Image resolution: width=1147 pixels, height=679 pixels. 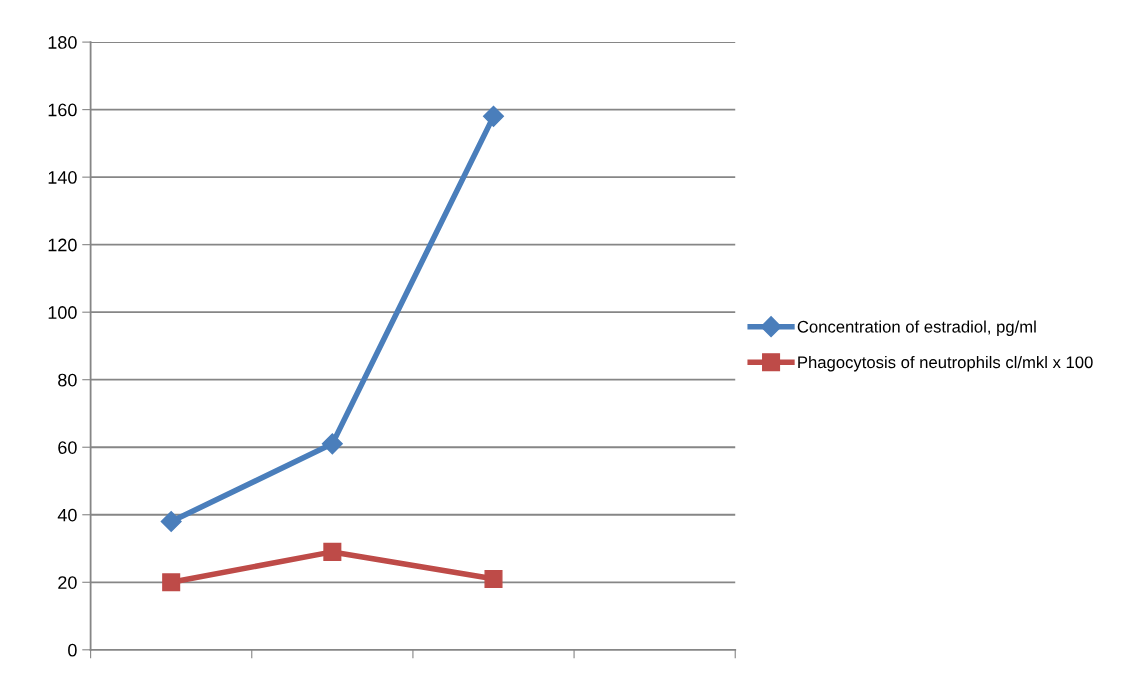 I want to click on y-tick-label: 60, so click(x=67, y=447).